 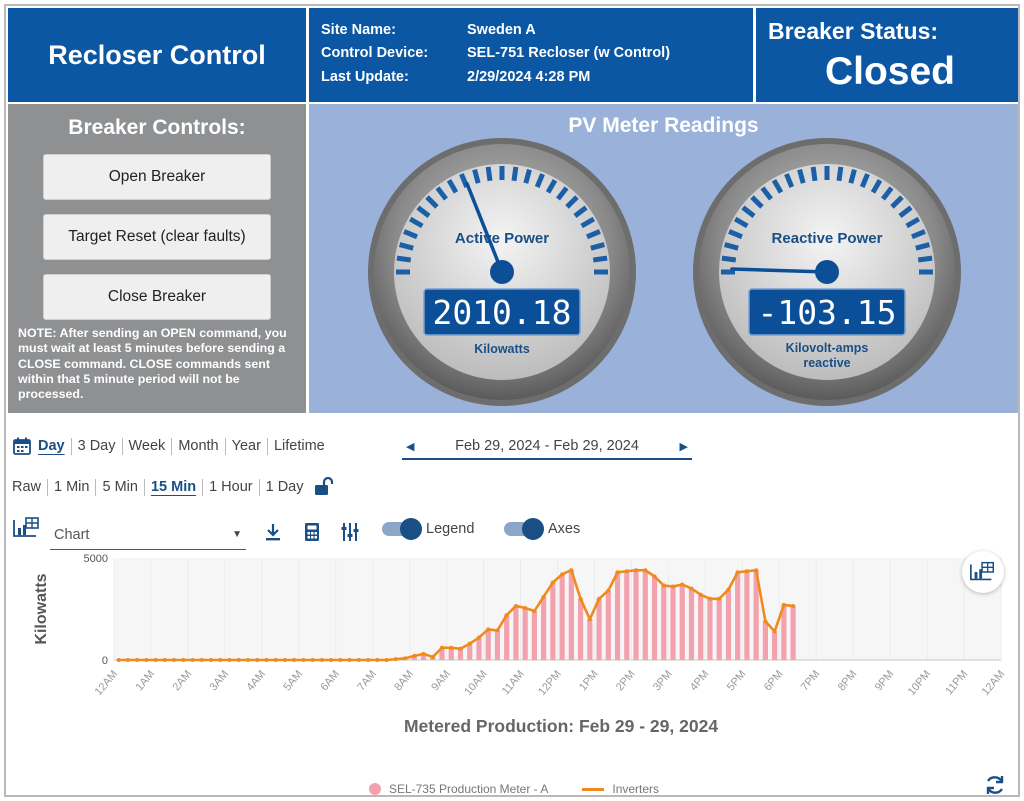 What do you see at coordinates (246, 446) in the screenshot?
I see `period-year: Year` at bounding box center [246, 446].